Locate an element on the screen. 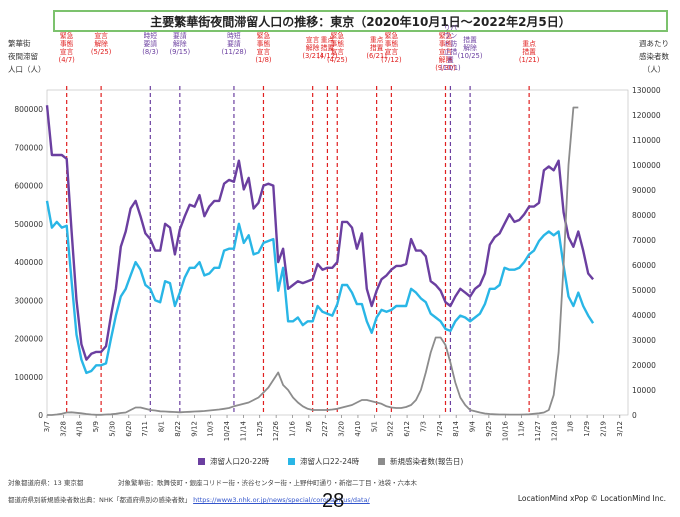  legend-item-new-cases: 新規感染者数(報告日) is located at coordinates (420, 461).